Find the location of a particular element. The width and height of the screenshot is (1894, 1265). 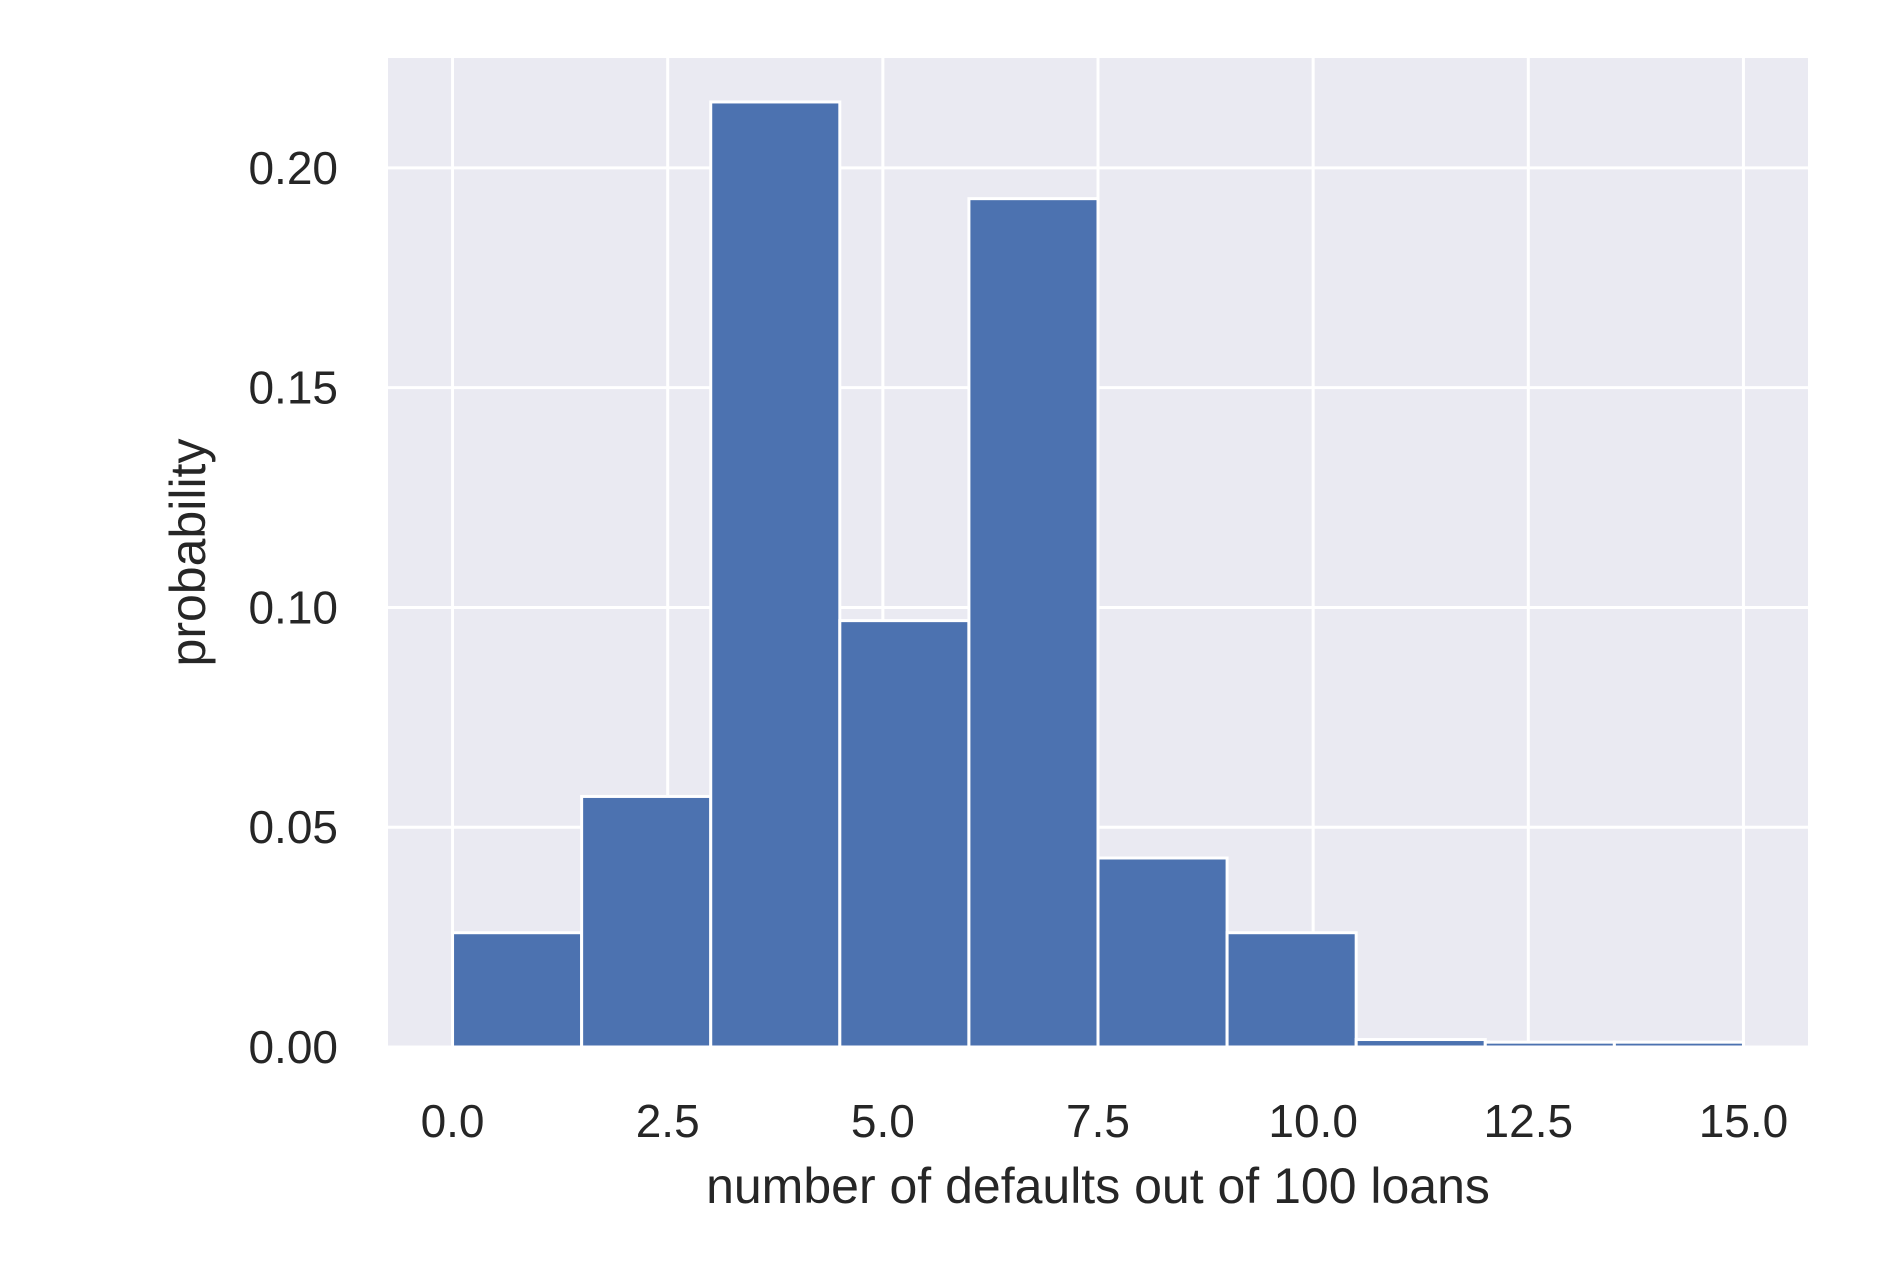

y-tick-label: 0.10 is located at coordinates (293, 607).